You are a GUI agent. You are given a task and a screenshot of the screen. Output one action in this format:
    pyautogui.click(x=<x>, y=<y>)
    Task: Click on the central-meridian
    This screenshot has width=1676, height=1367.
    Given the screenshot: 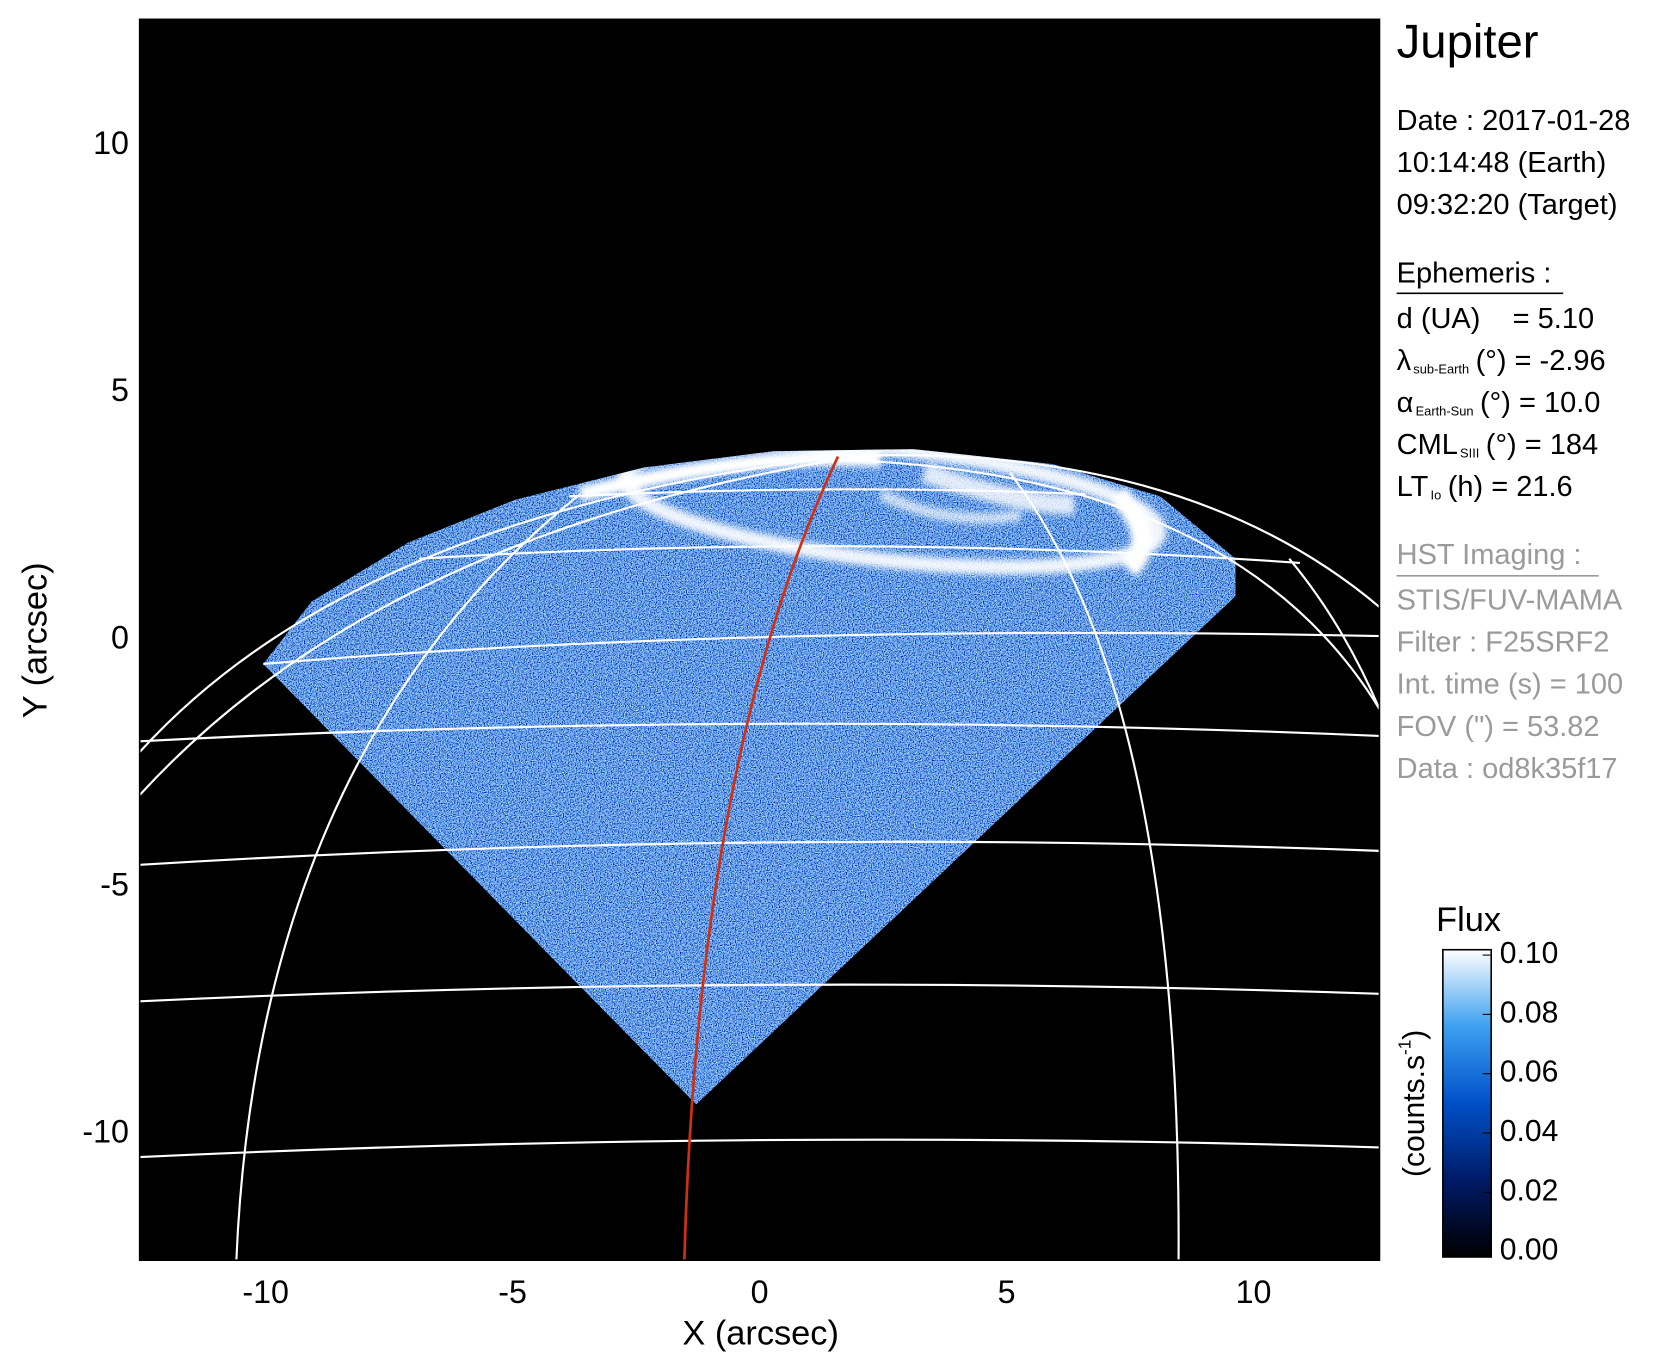 What is the action you would take?
    pyautogui.click(x=761, y=858)
    